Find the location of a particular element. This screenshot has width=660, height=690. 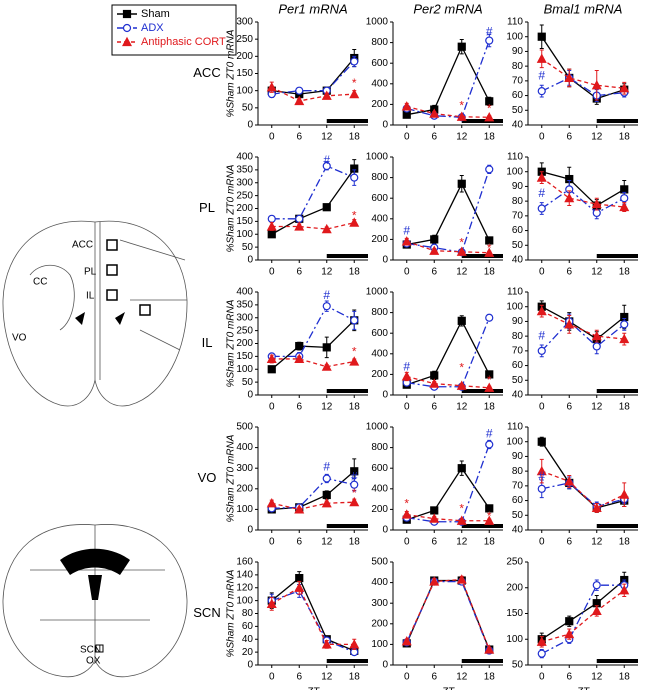

y-tick-label: 40 is located at coordinates (518, 395).